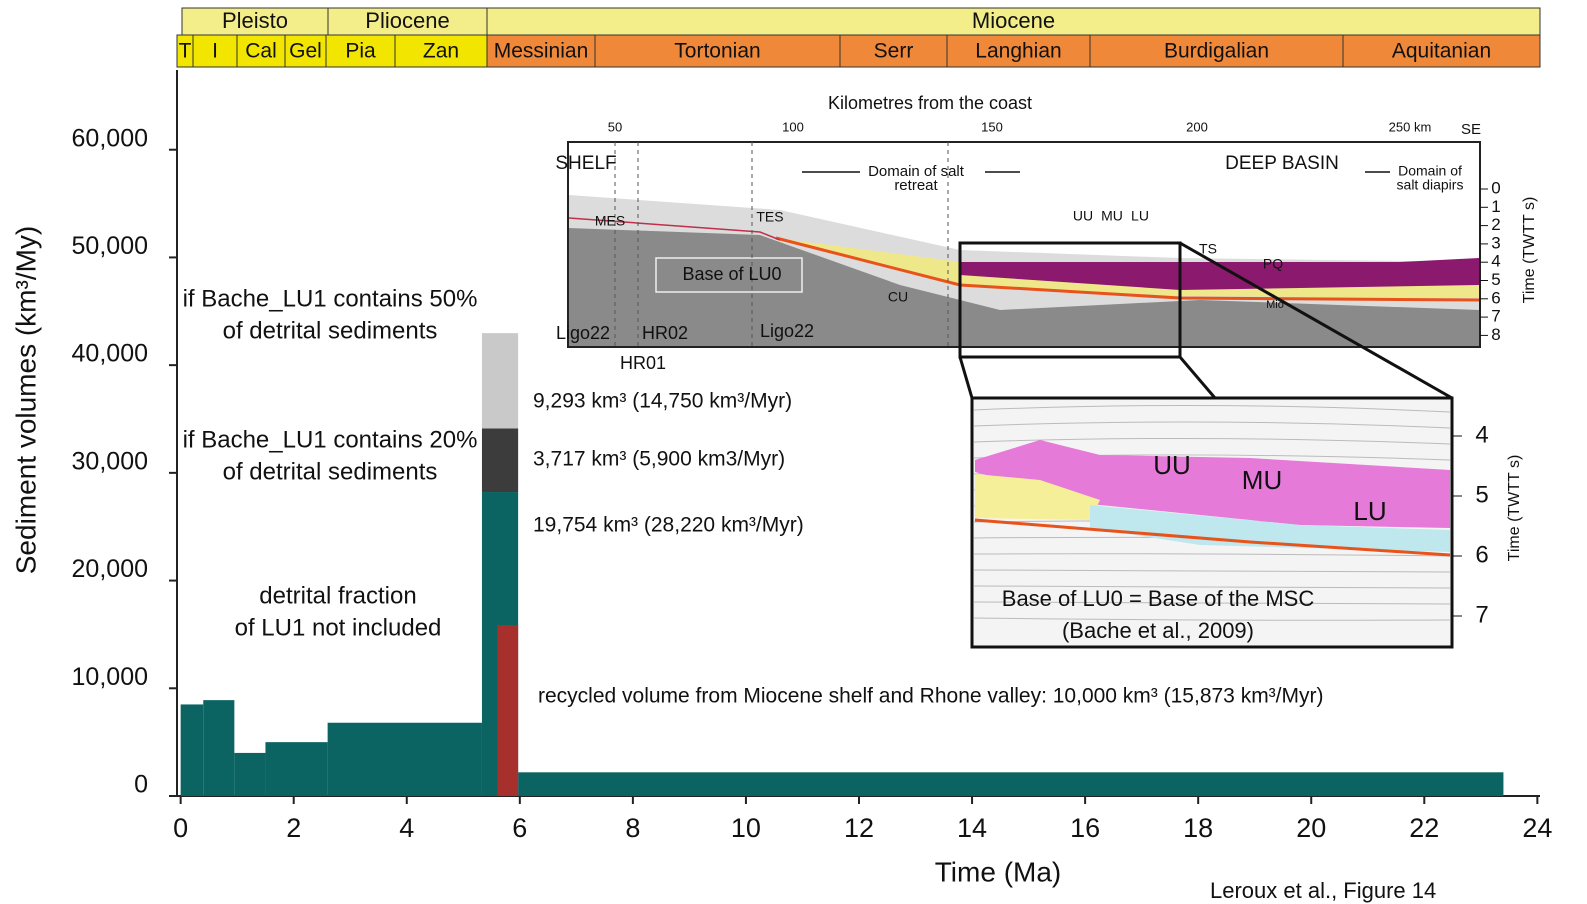 This screenshot has width=1587, height=904. Describe the element at coordinates (1282, 163) in the screenshot. I see `inset-label: DEEP BASIN` at that location.